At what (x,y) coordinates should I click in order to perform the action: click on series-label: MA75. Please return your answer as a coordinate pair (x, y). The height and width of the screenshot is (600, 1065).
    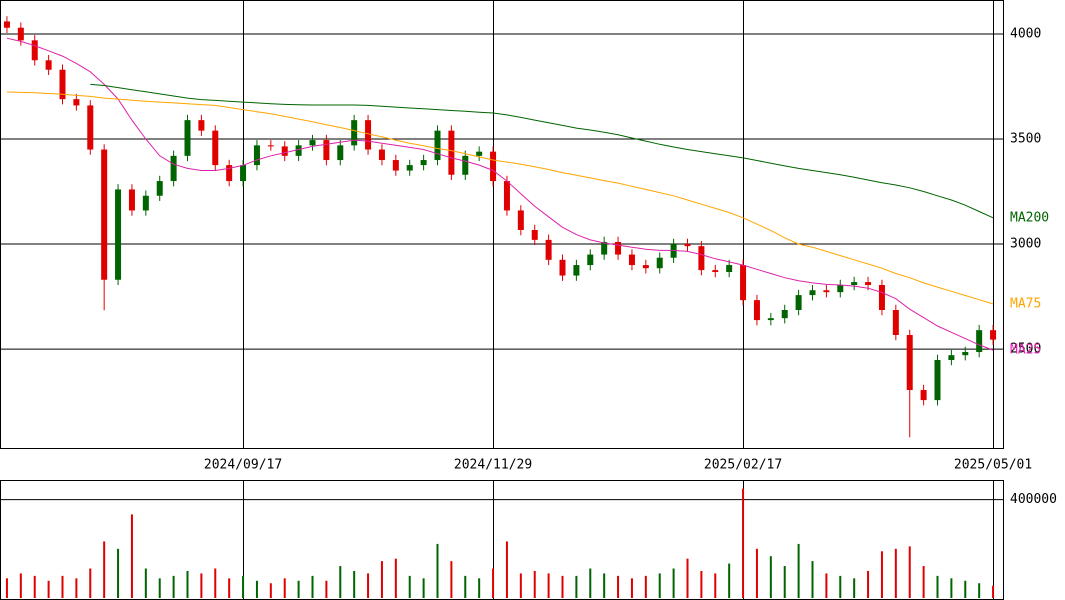
    Looking at the image, I should click on (1025, 303).